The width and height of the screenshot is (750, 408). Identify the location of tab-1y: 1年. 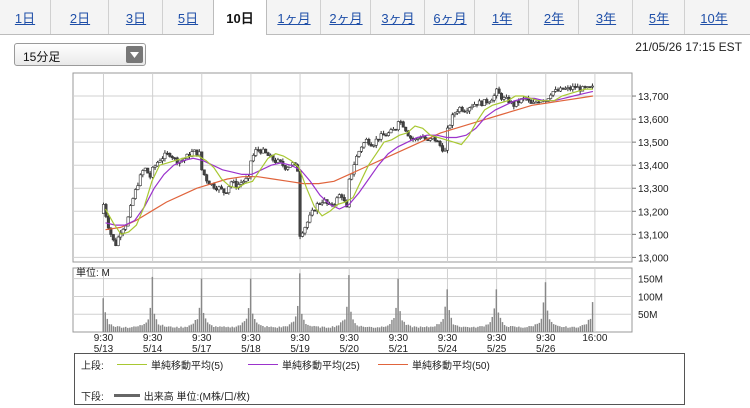
(502, 17).